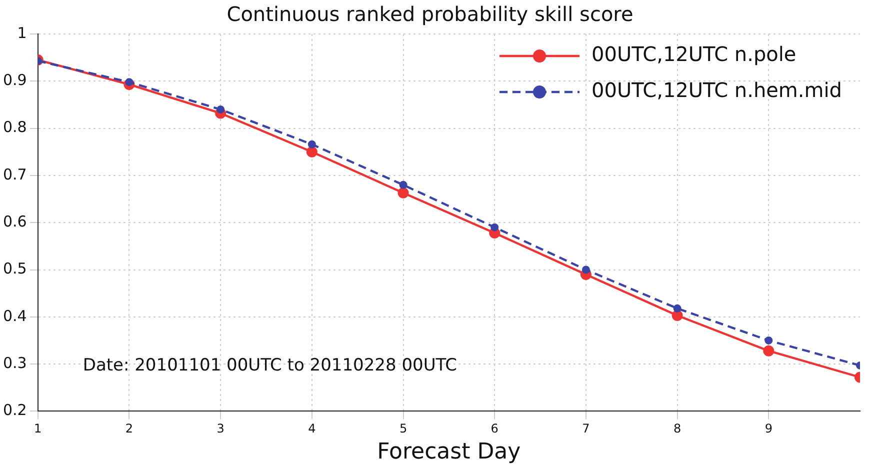  I want to click on x-tick-label: 5, so click(403, 429).